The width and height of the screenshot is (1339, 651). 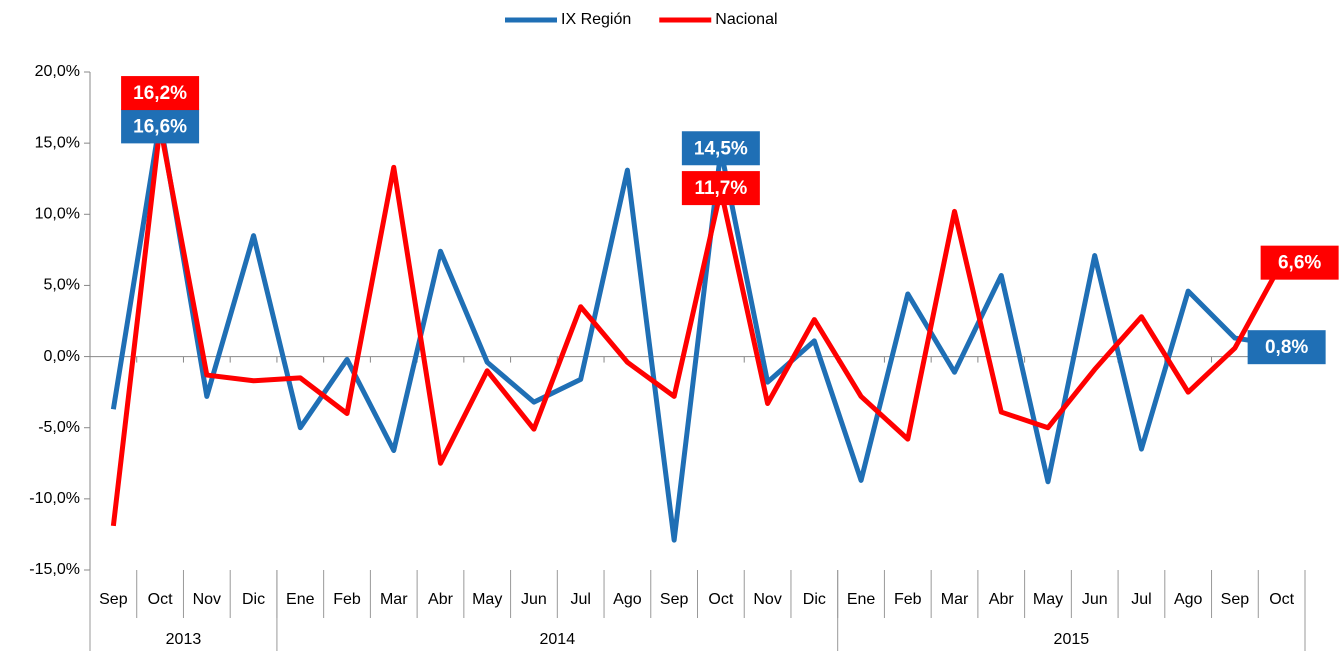 I want to click on data-label: 16,2%, so click(x=160, y=93).